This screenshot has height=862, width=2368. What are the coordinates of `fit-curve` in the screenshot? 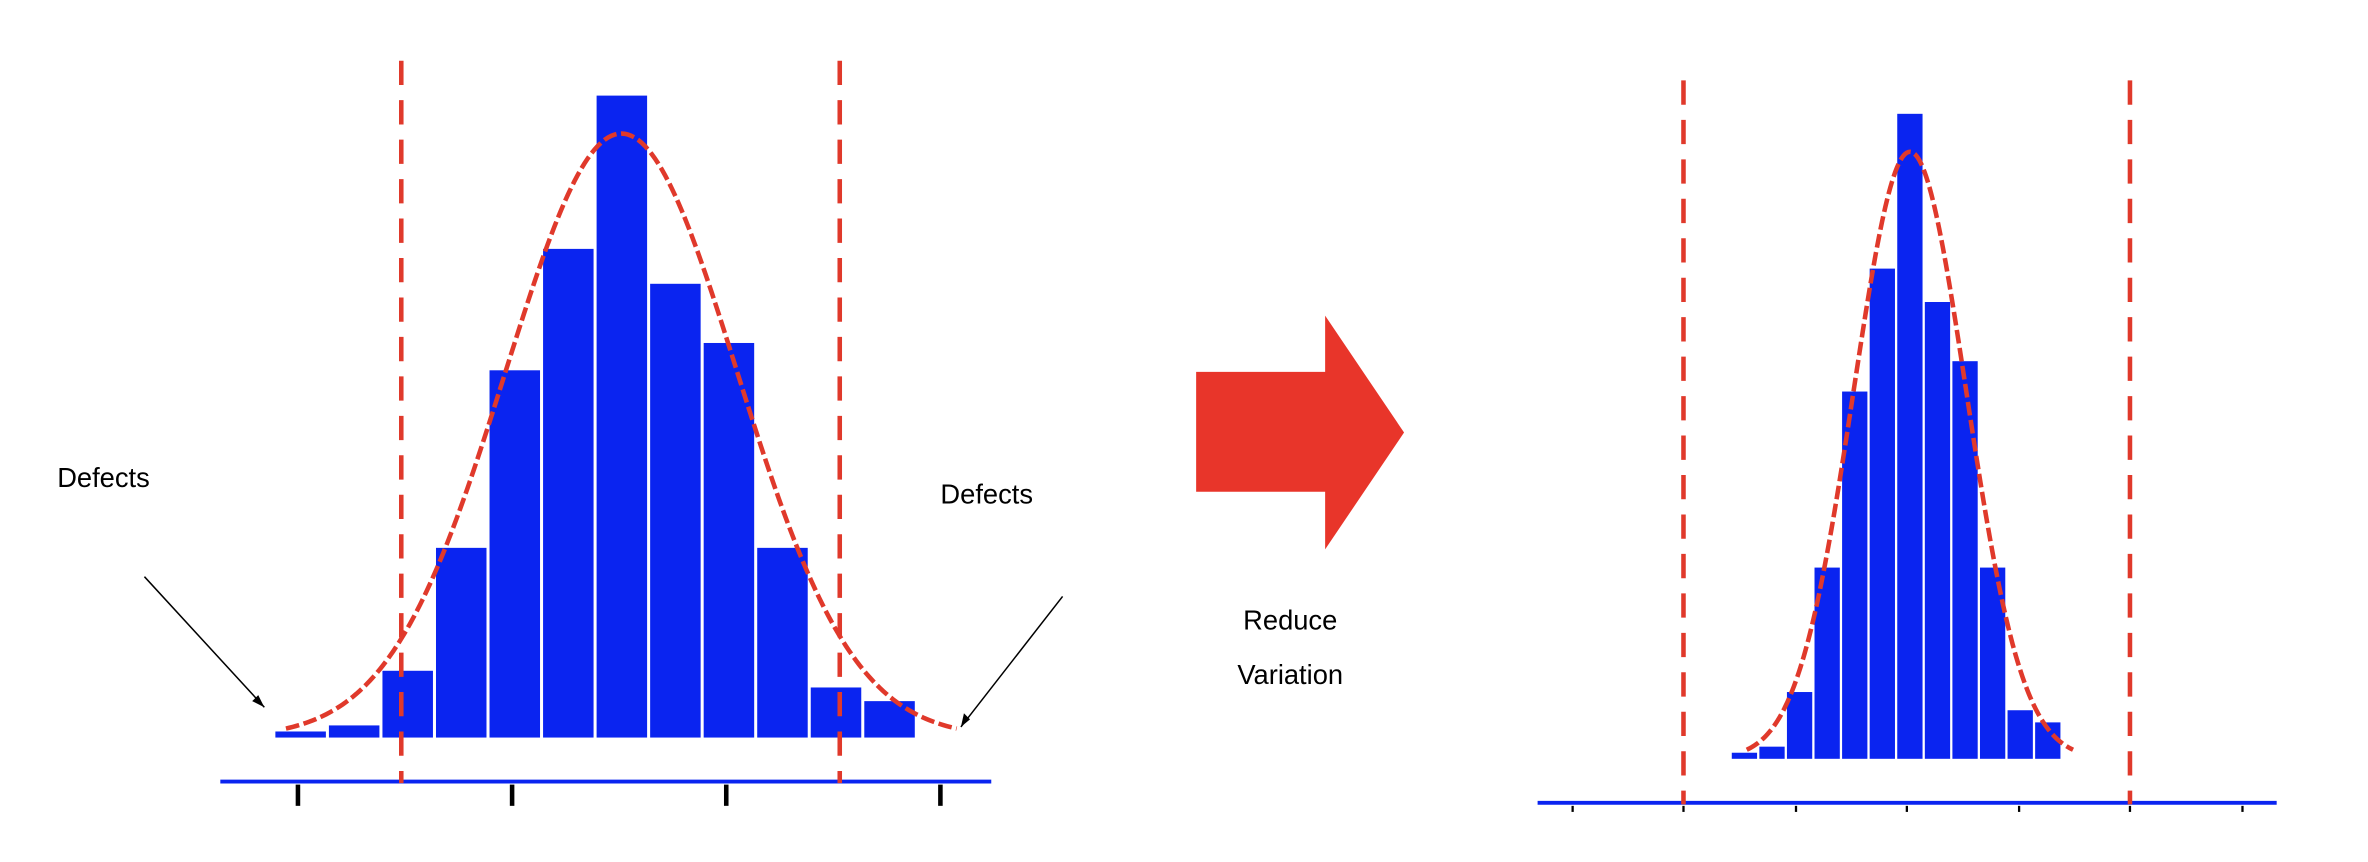 It's located at (1910, 450).